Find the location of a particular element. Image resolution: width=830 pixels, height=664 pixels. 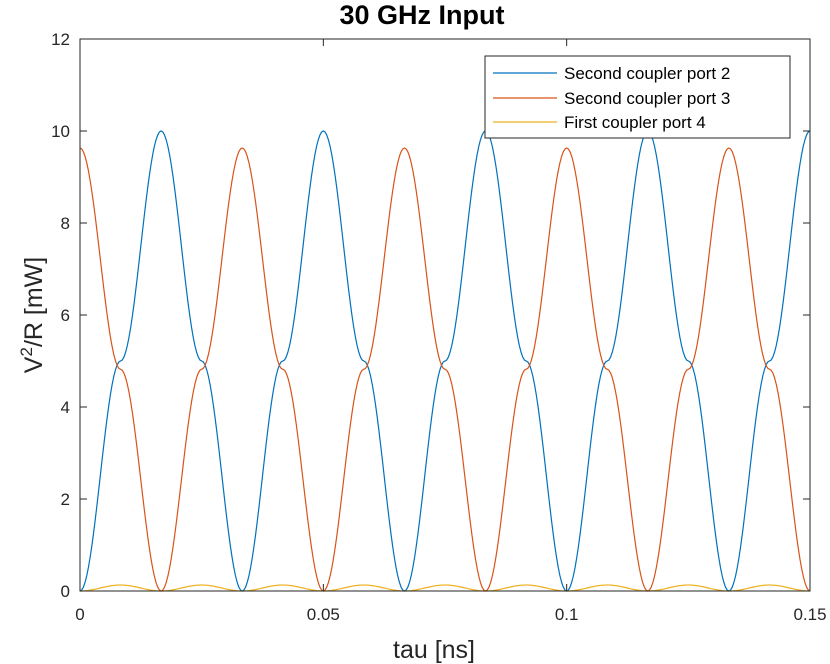

y-tick-label: 2 is located at coordinates (65, 499).